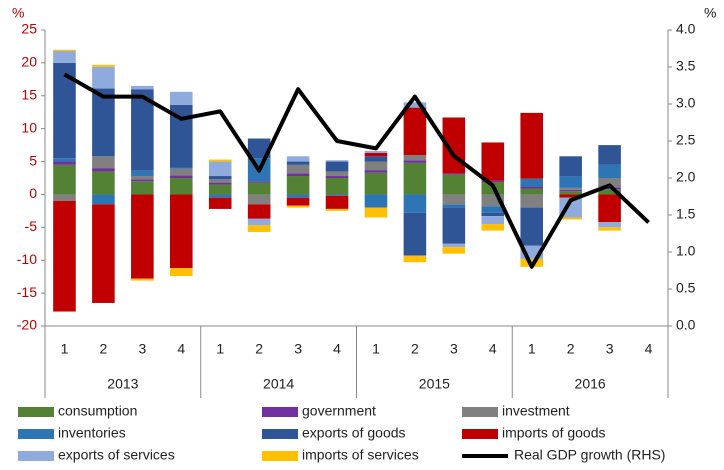  What do you see at coordinates (339, 411) in the screenshot?
I see `legend-label: government` at bounding box center [339, 411].